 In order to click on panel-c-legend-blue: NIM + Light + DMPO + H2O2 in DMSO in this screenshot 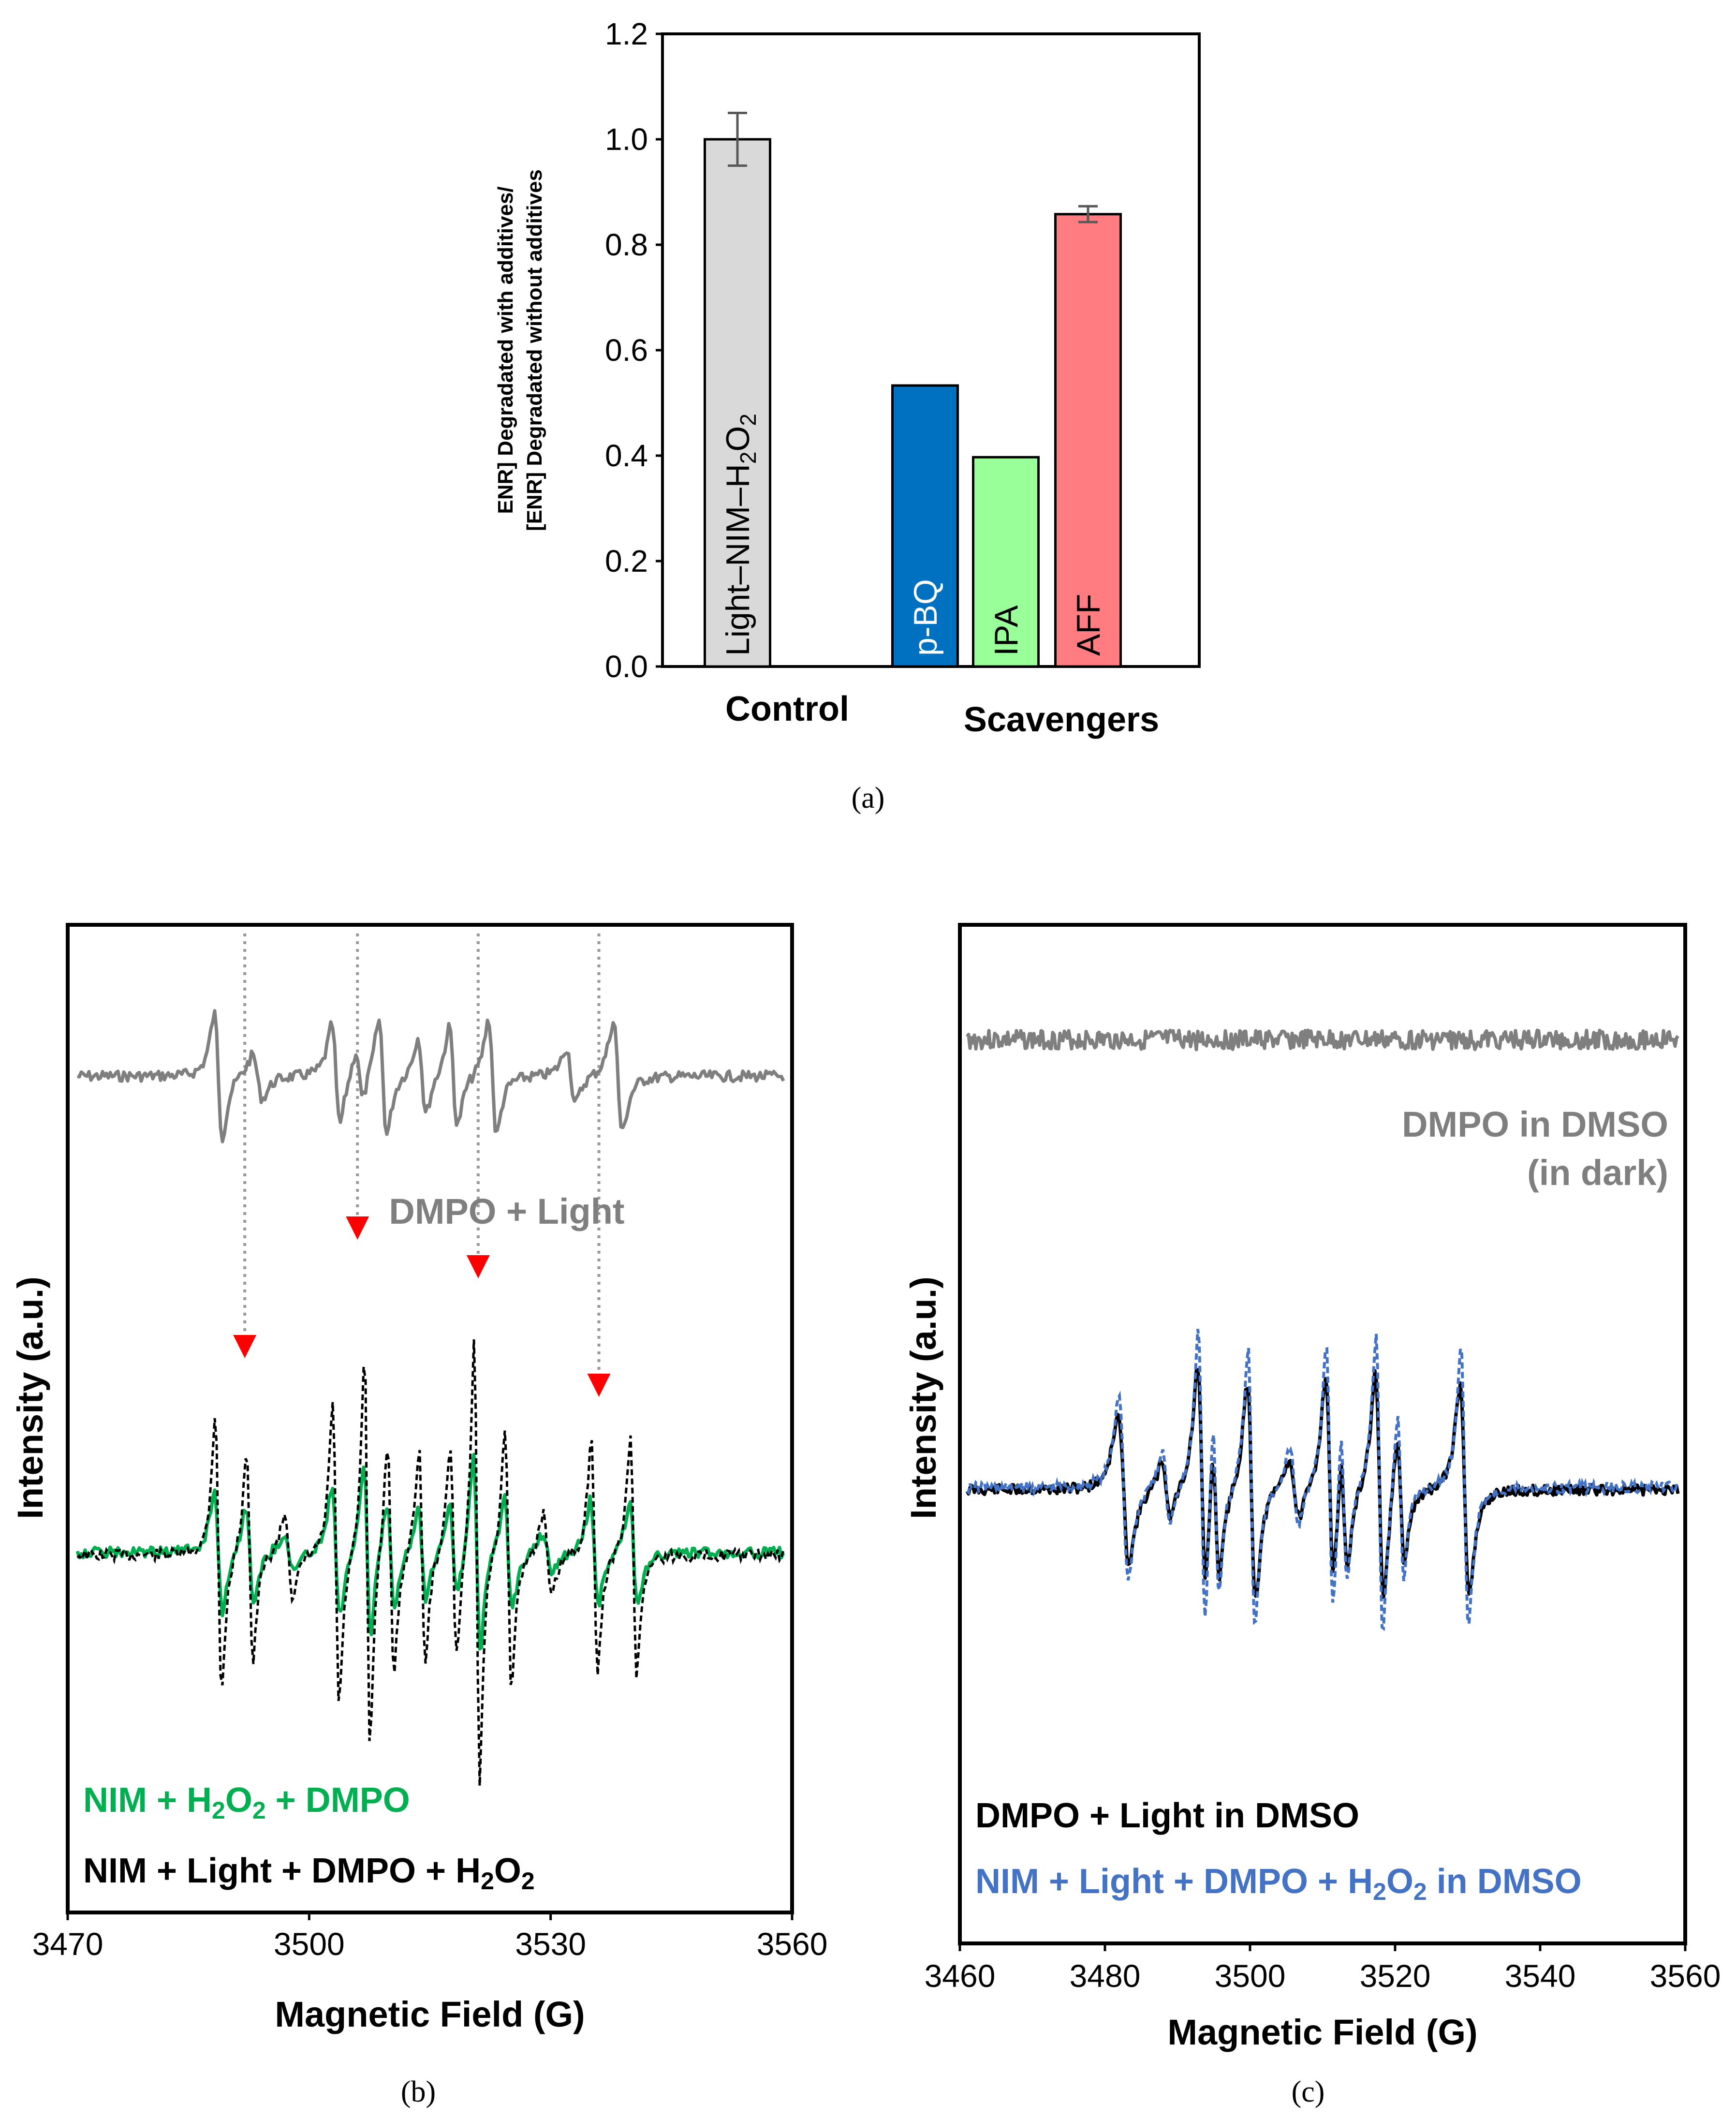, I will do `click(1278, 1883)`.